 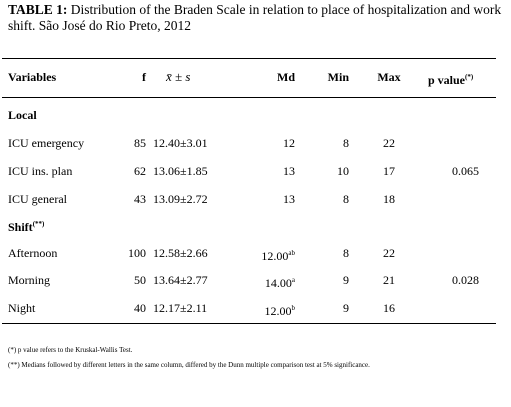 I want to click on cell-mean: 12.58±2.66, so click(x=180, y=253).